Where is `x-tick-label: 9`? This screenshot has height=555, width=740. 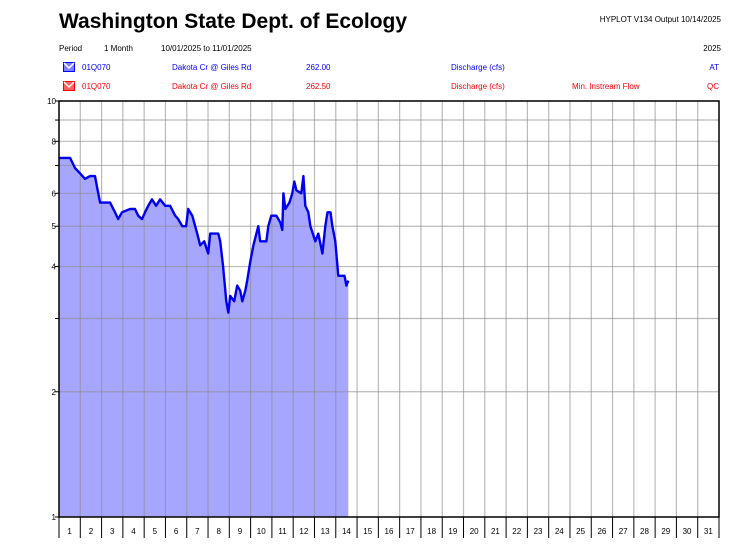
x-tick-label: 9 is located at coordinates (240, 531).